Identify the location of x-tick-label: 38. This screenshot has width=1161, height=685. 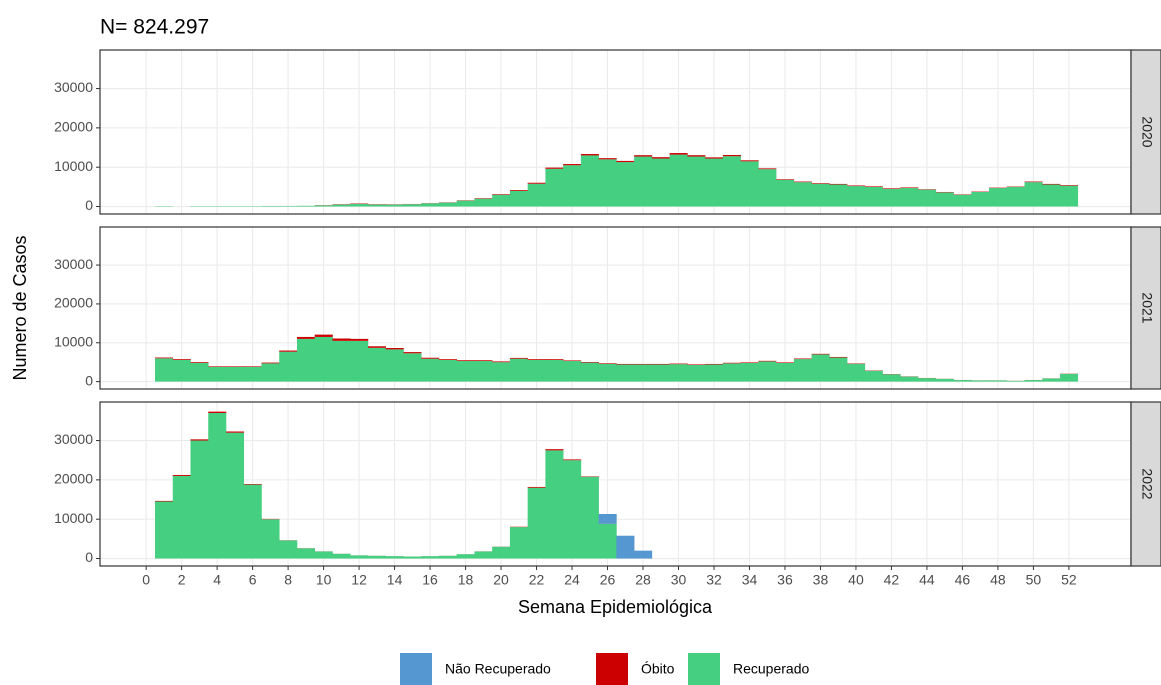
(821, 580).